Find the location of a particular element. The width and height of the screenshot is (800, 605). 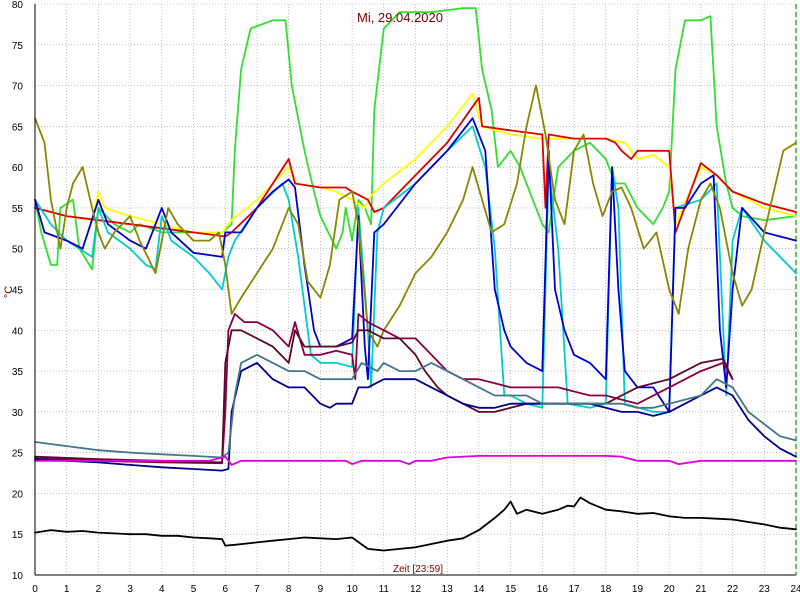

x-tick-label: 12 is located at coordinates (416, 589).